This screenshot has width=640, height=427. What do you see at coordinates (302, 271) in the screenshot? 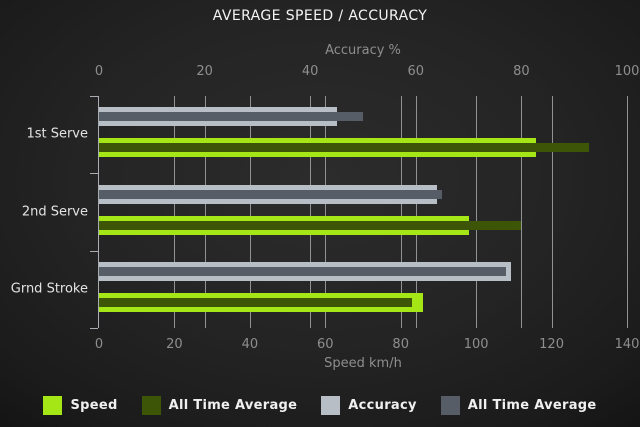
I see `bar-accuracy-alltime-grnd-stroke` at bounding box center [302, 271].